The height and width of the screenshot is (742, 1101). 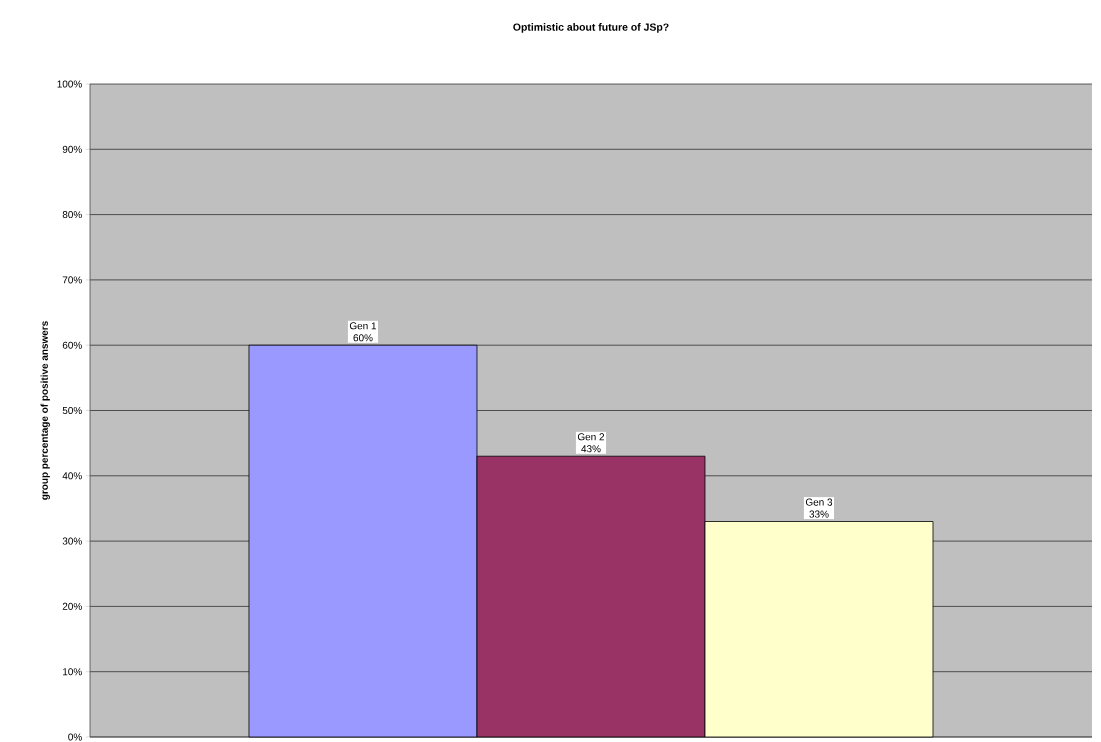 What do you see at coordinates (819, 514) in the screenshot?
I see `data-label: 33%` at bounding box center [819, 514].